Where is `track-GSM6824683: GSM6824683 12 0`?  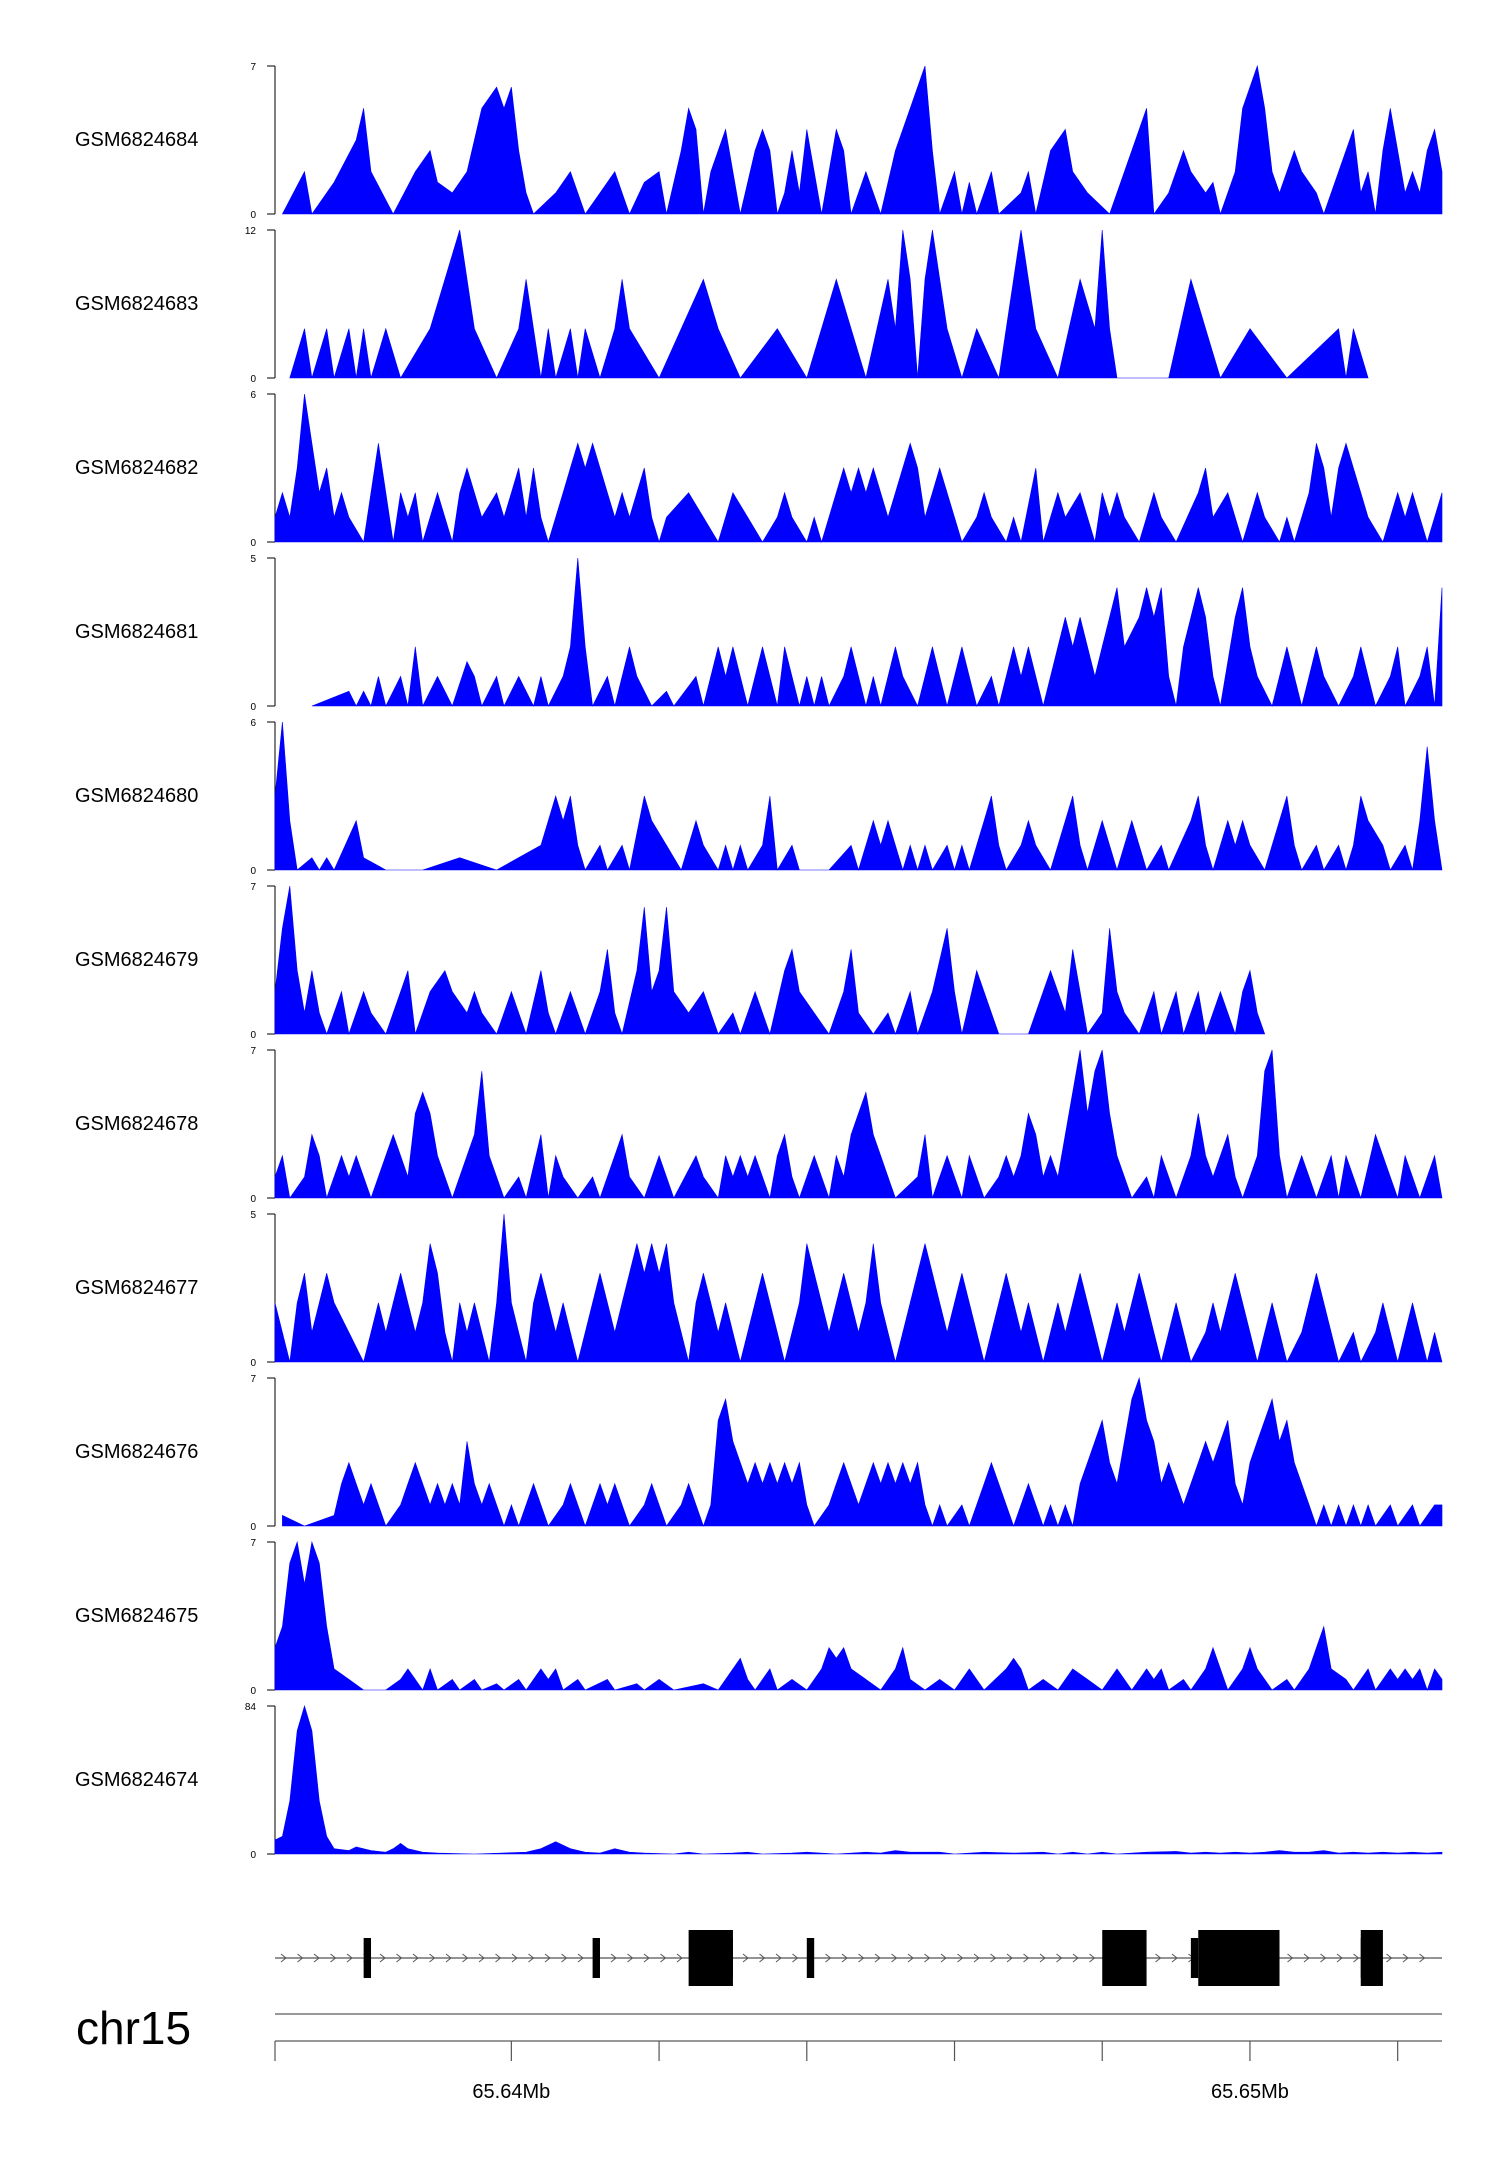
track-GSM6824683: GSM6824683 12 0 is located at coordinates (722, 305).